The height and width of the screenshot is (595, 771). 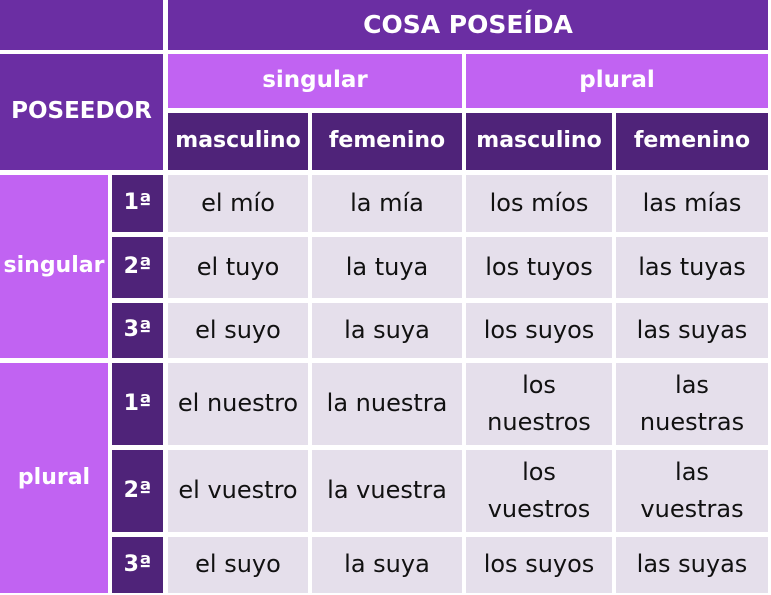 What do you see at coordinates (692, 267) in the screenshot?
I see `form-cell: las tuyas` at bounding box center [692, 267].